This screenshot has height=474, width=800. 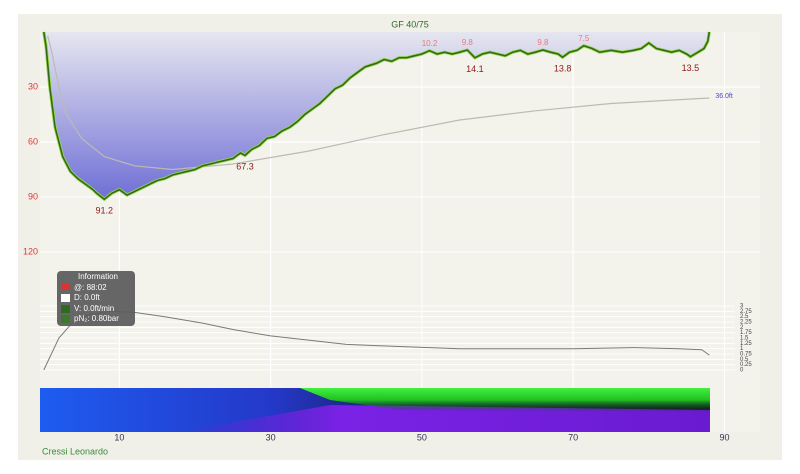 What do you see at coordinates (724, 96) in the screenshot?
I see `mean-depth-label: 36.0ft` at bounding box center [724, 96].